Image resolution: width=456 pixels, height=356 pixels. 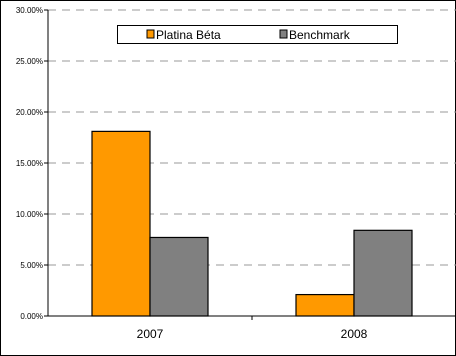 I want to click on y-axis-ticks: 0.00% 5.00% 10.00% 15.00% 20.00% 25.00% 30.00%, so click(x=32, y=163).